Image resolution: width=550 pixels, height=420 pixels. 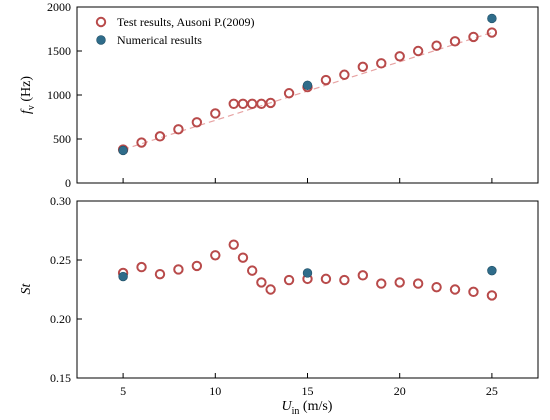 What do you see at coordinates (287, 406) in the screenshot?
I see `x-axis-title-main: U` at bounding box center [287, 406].